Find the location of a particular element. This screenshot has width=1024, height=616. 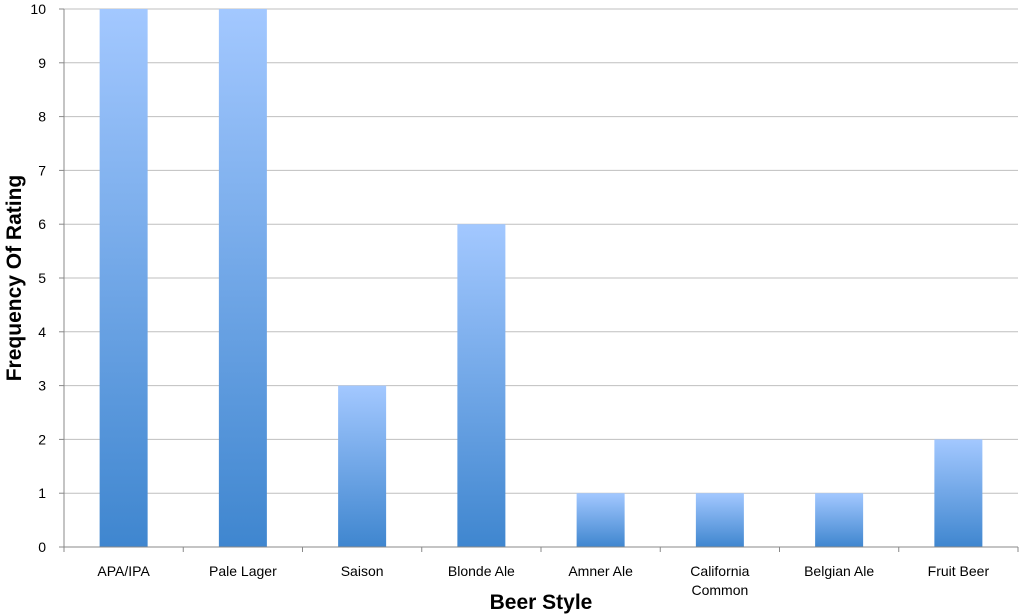

x-tick-label: Fruit Beer is located at coordinates (959, 571).